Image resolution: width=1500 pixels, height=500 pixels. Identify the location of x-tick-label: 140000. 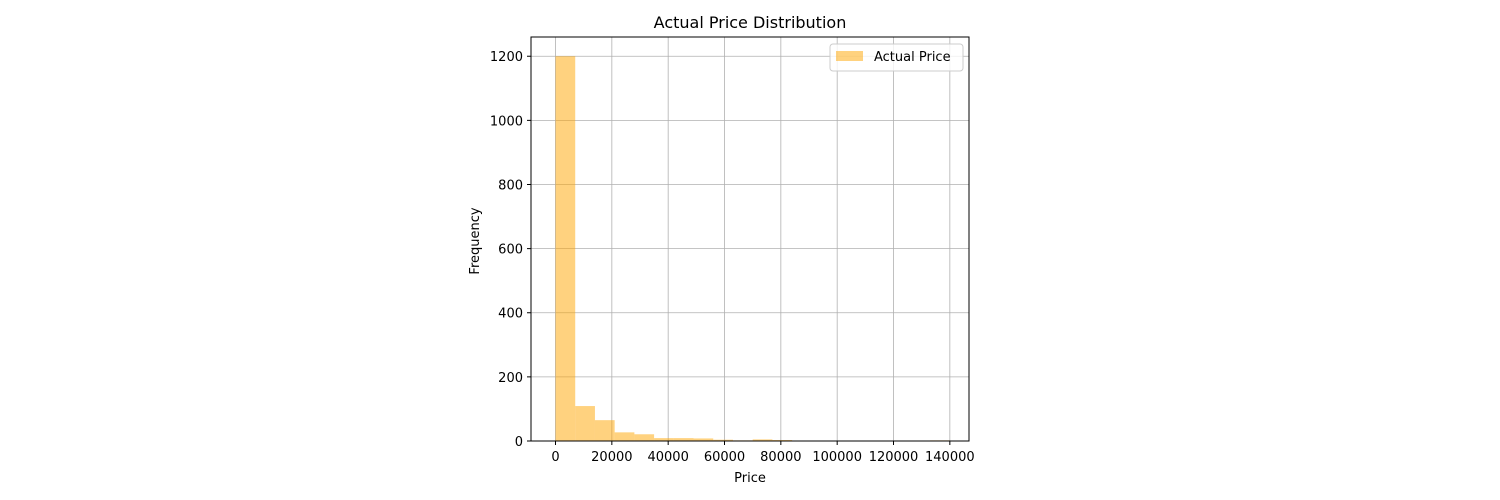
(950, 457).